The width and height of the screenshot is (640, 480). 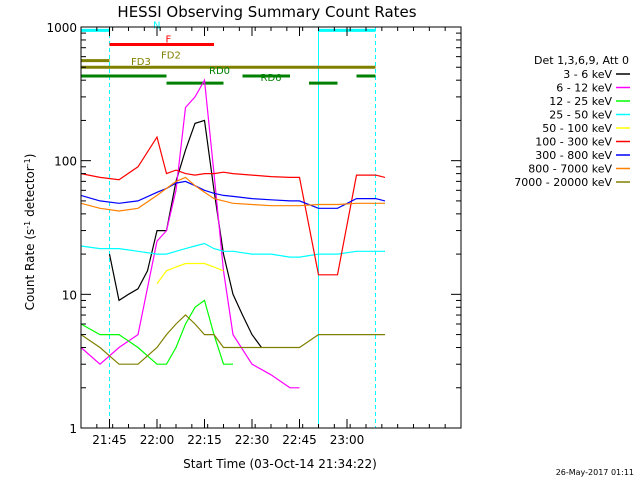 What do you see at coordinates (219, 71) in the screenshot?
I see `flag-bar-label: RD0` at bounding box center [219, 71].